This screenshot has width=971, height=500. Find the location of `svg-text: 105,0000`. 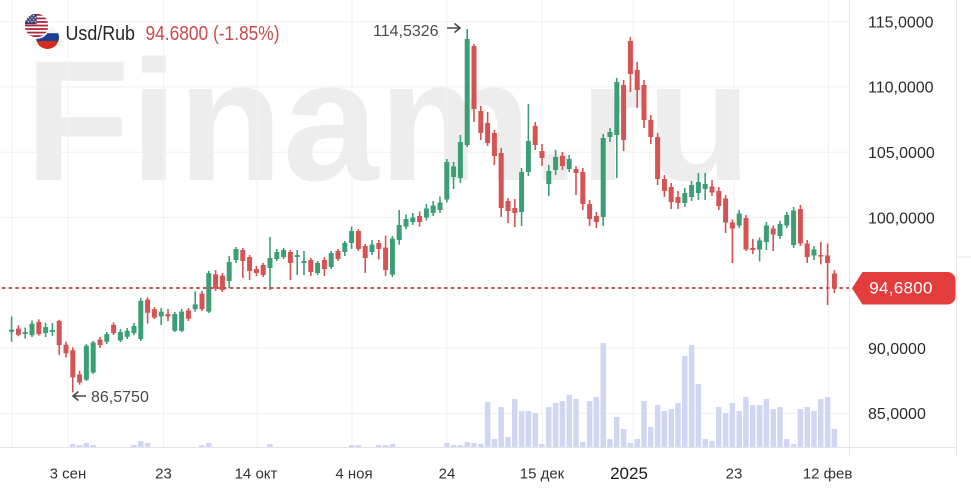

svg-text: 105,0000 is located at coordinates (901, 153).